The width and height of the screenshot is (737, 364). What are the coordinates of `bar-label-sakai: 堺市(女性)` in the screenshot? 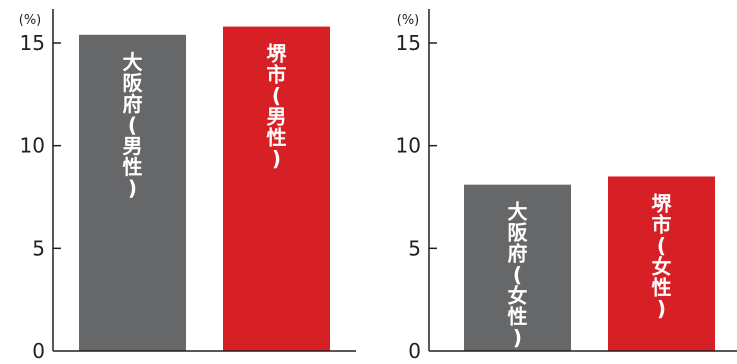 It's located at (662, 255).